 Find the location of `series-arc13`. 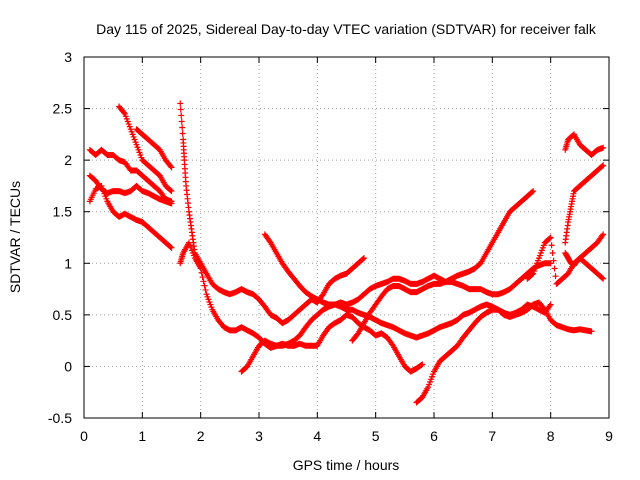

series-arc13 is located at coordinates (584, 265).